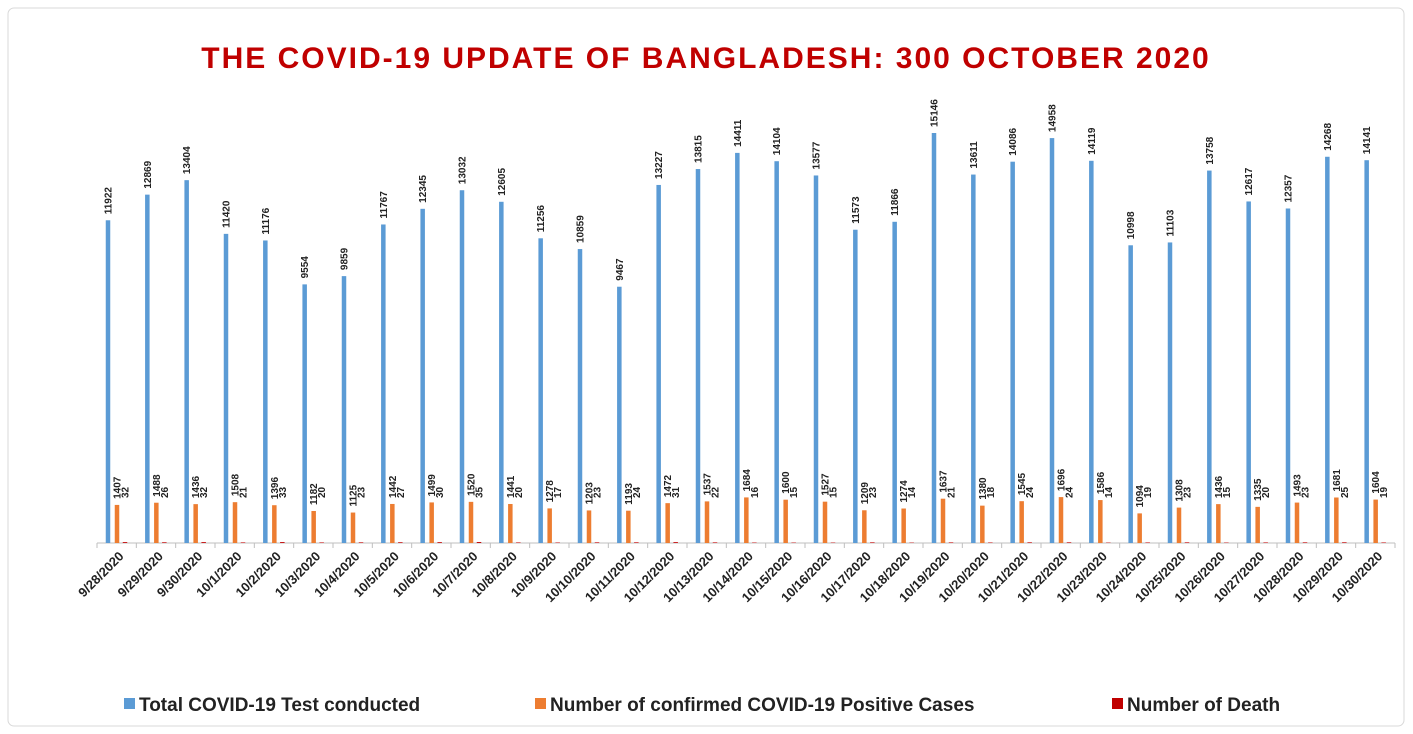  What do you see at coordinates (204, 492) in the screenshot?
I see `data-label: 32` at bounding box center [204, 492].